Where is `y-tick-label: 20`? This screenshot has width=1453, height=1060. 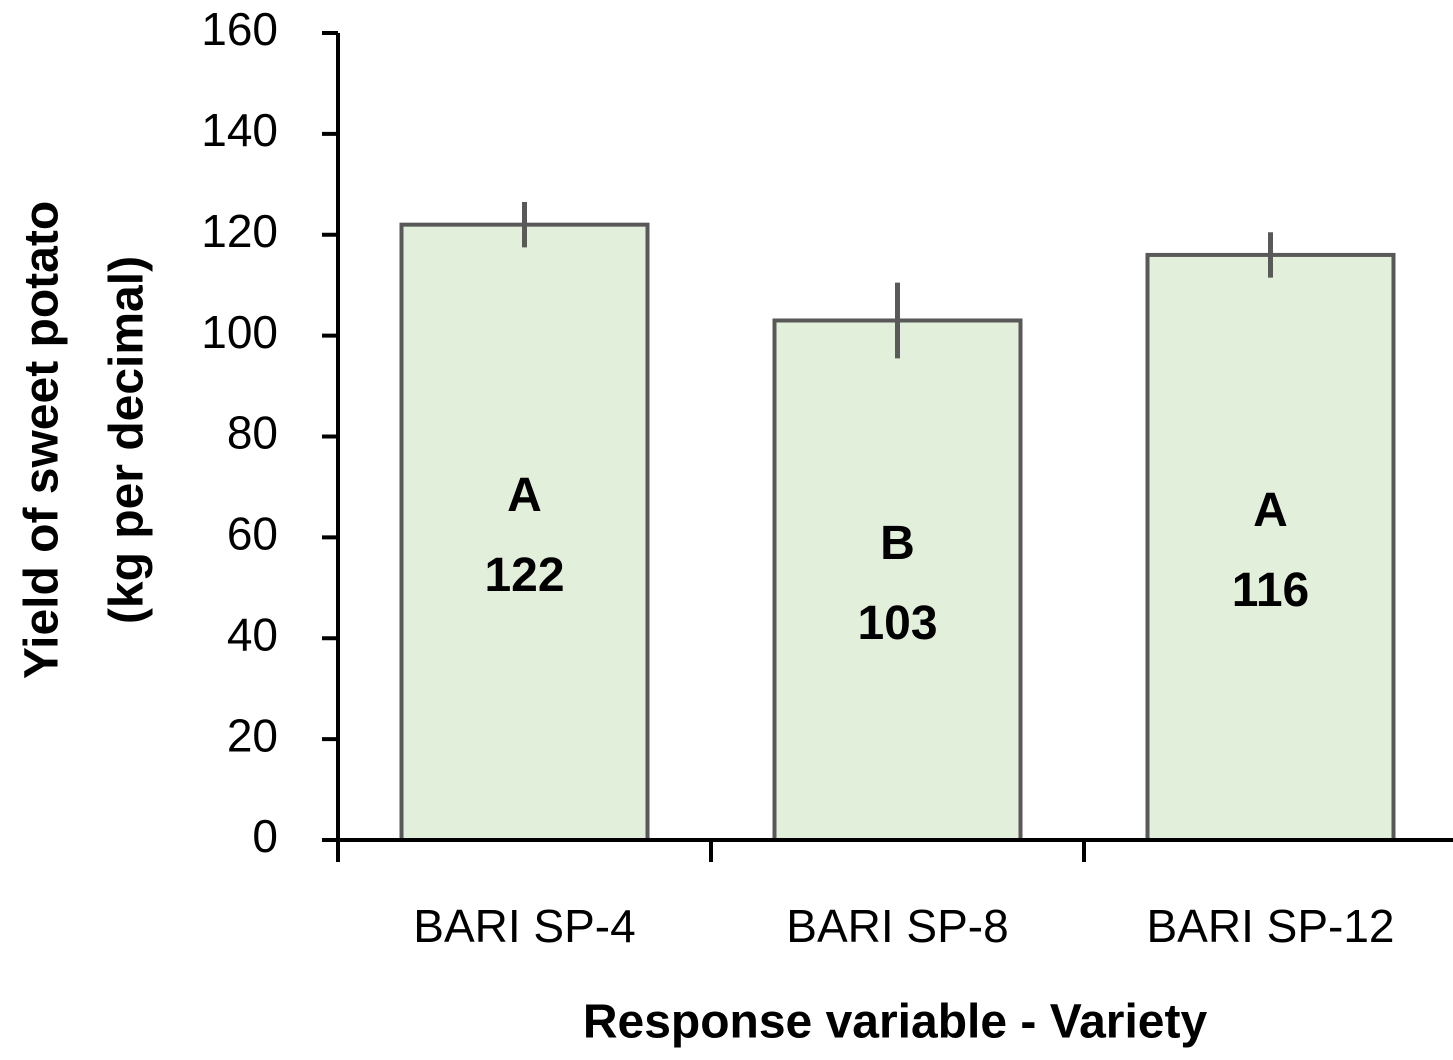 y-tick-label: 20 is located at coordinates (252, 735).